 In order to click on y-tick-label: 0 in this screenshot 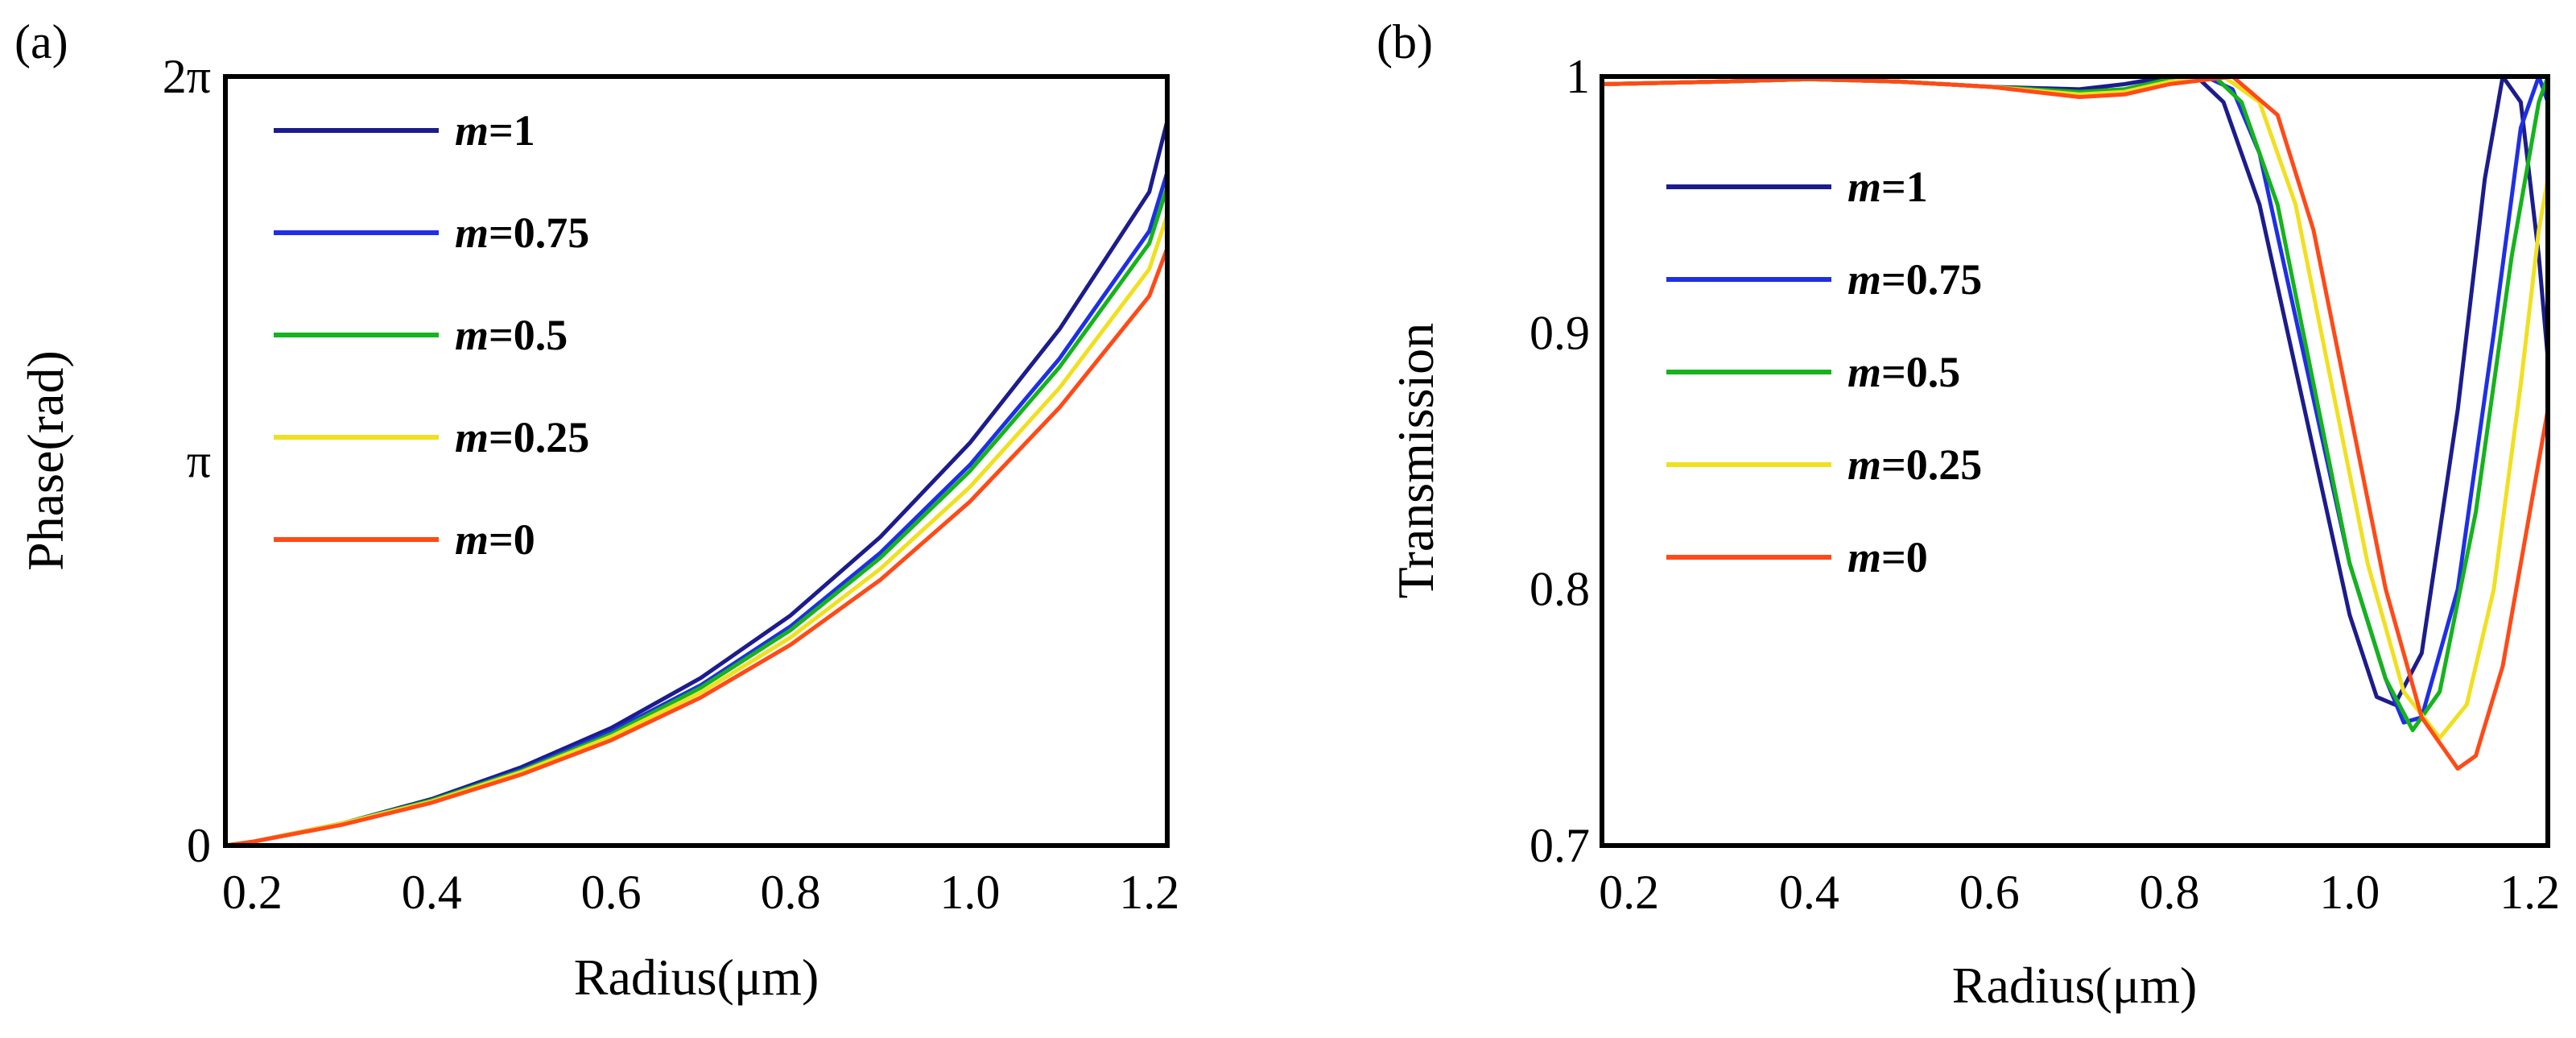, I will do `click(199, 845)`.